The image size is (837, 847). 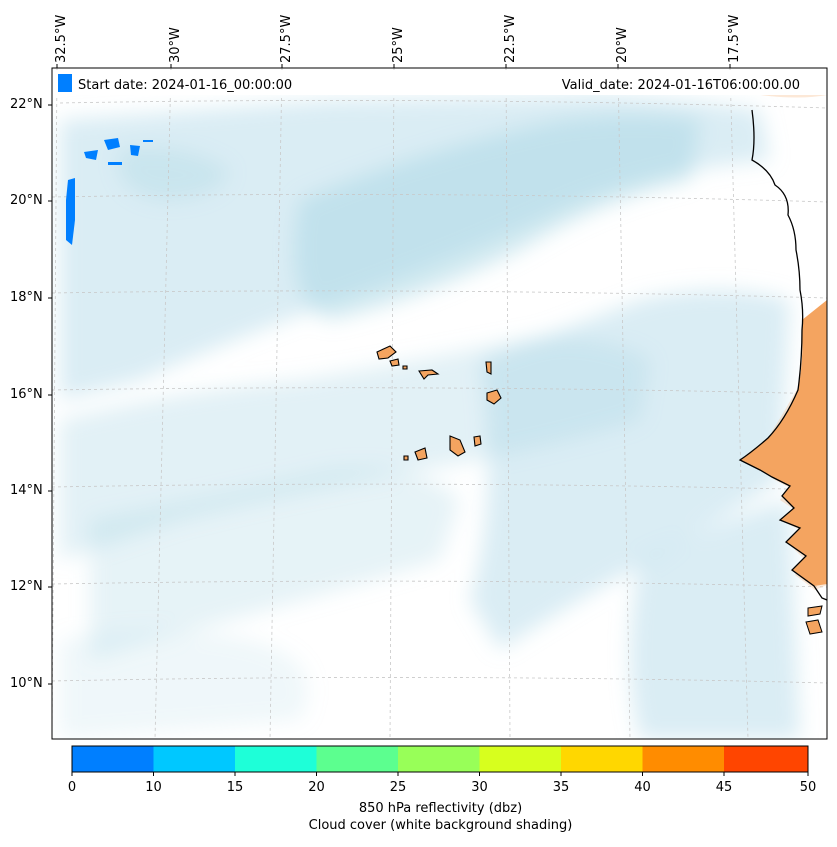 I want to click on colorbar, so click(x=440, y=760).